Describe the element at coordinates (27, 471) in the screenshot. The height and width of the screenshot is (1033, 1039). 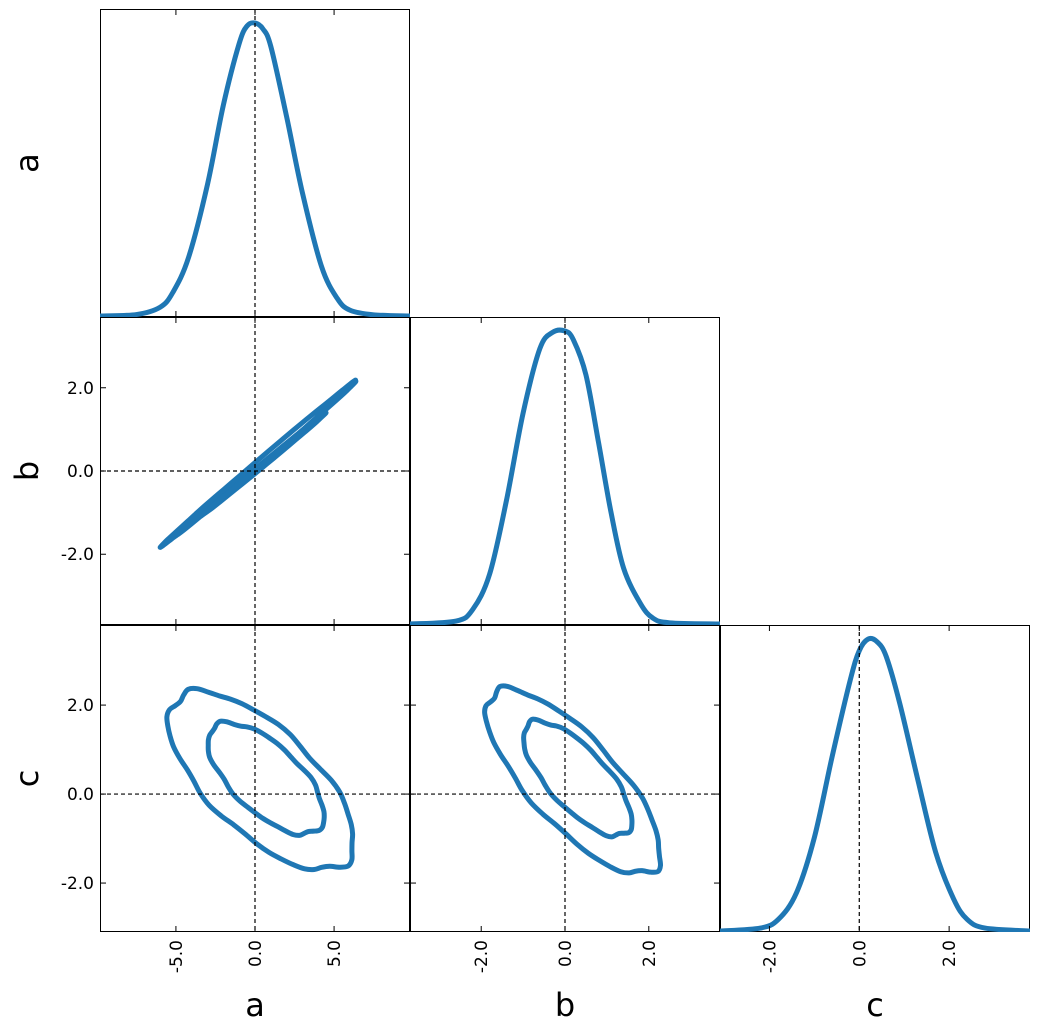
I see `y-axis-label-b: b` at that location.